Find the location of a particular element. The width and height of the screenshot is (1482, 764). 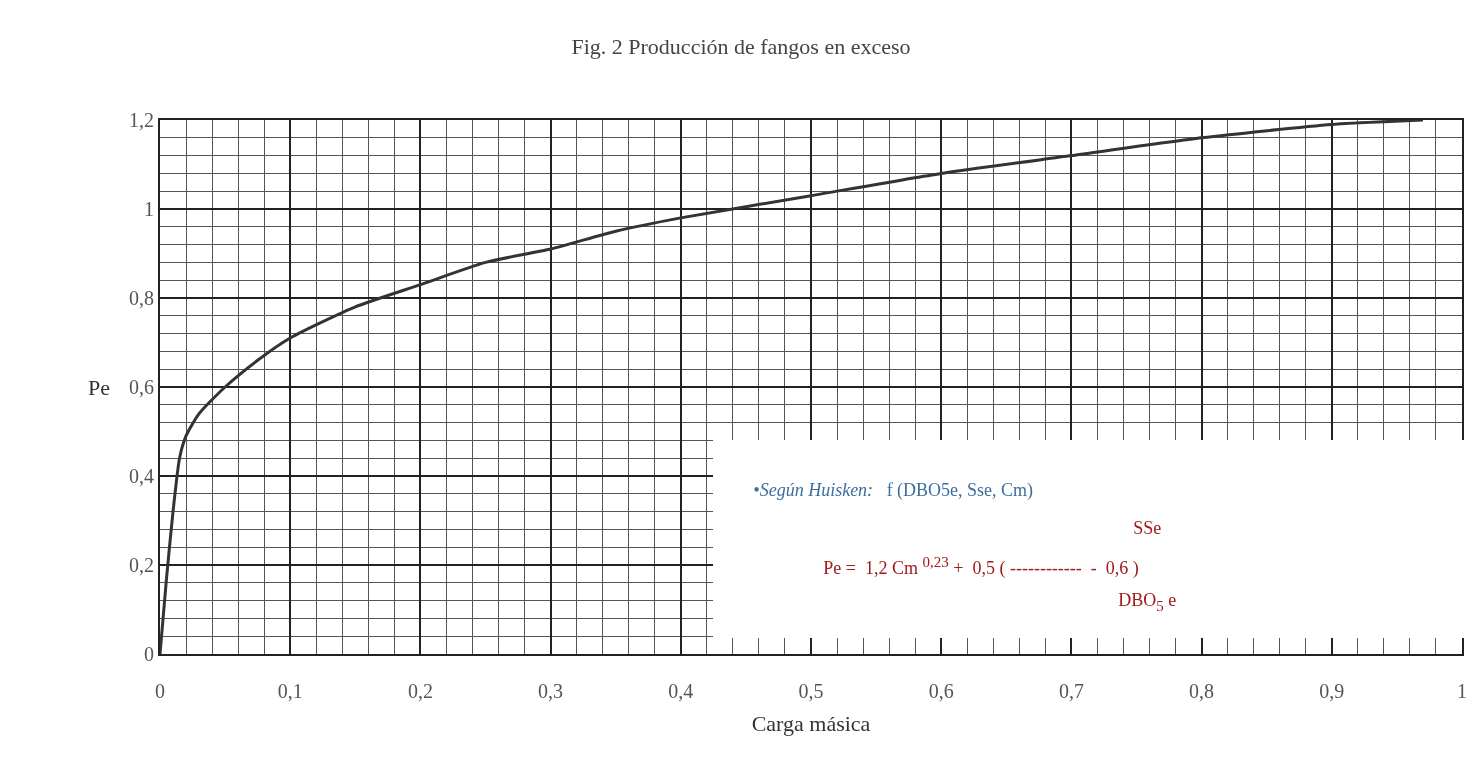

x-tick-label: 0,2 is located at coordinates (420, 691).